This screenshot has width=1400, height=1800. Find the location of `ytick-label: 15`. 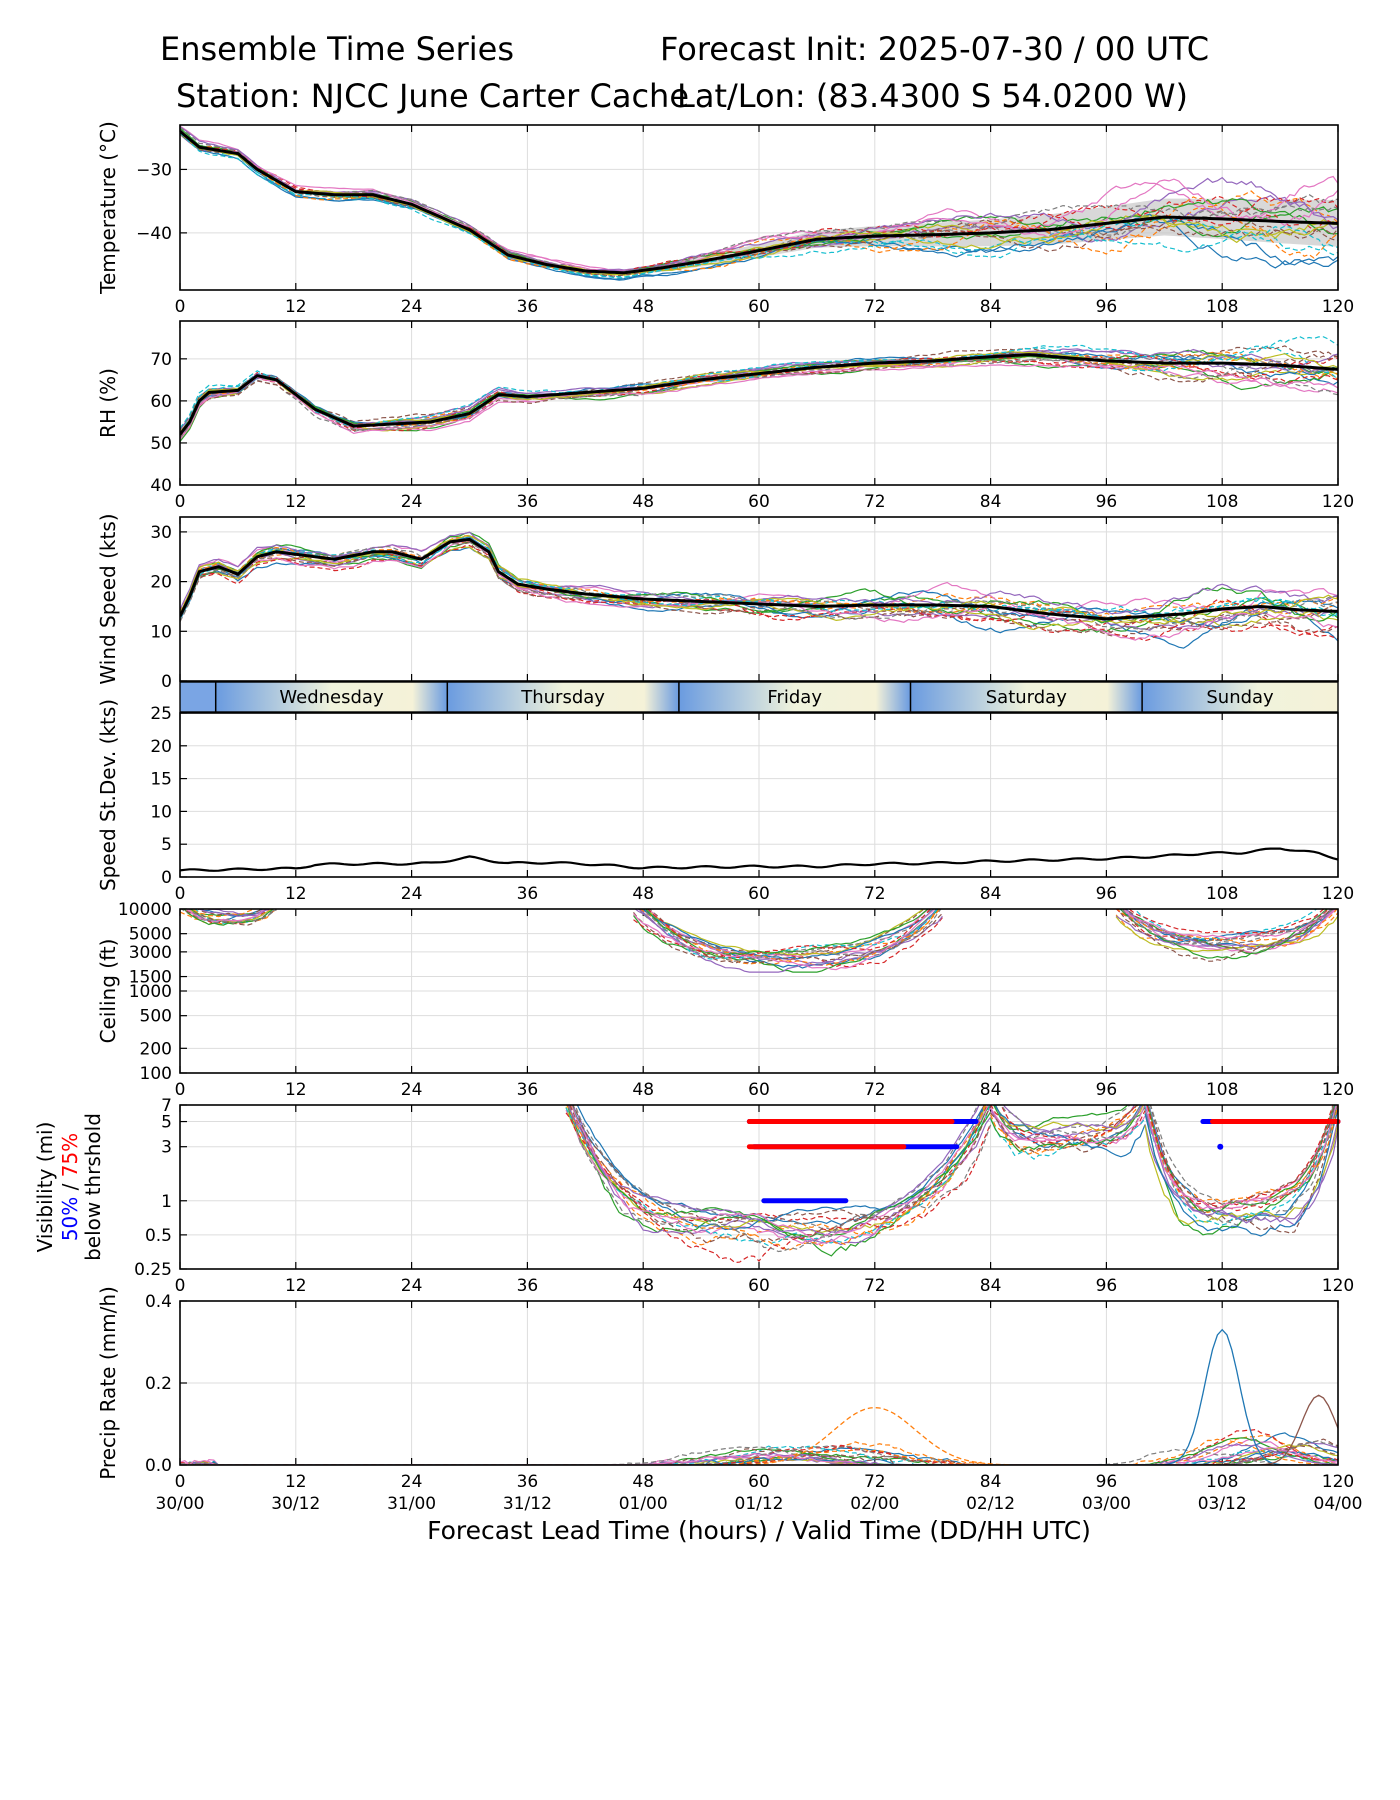

ytick-label: 15 is located at coordinates (161, 780).